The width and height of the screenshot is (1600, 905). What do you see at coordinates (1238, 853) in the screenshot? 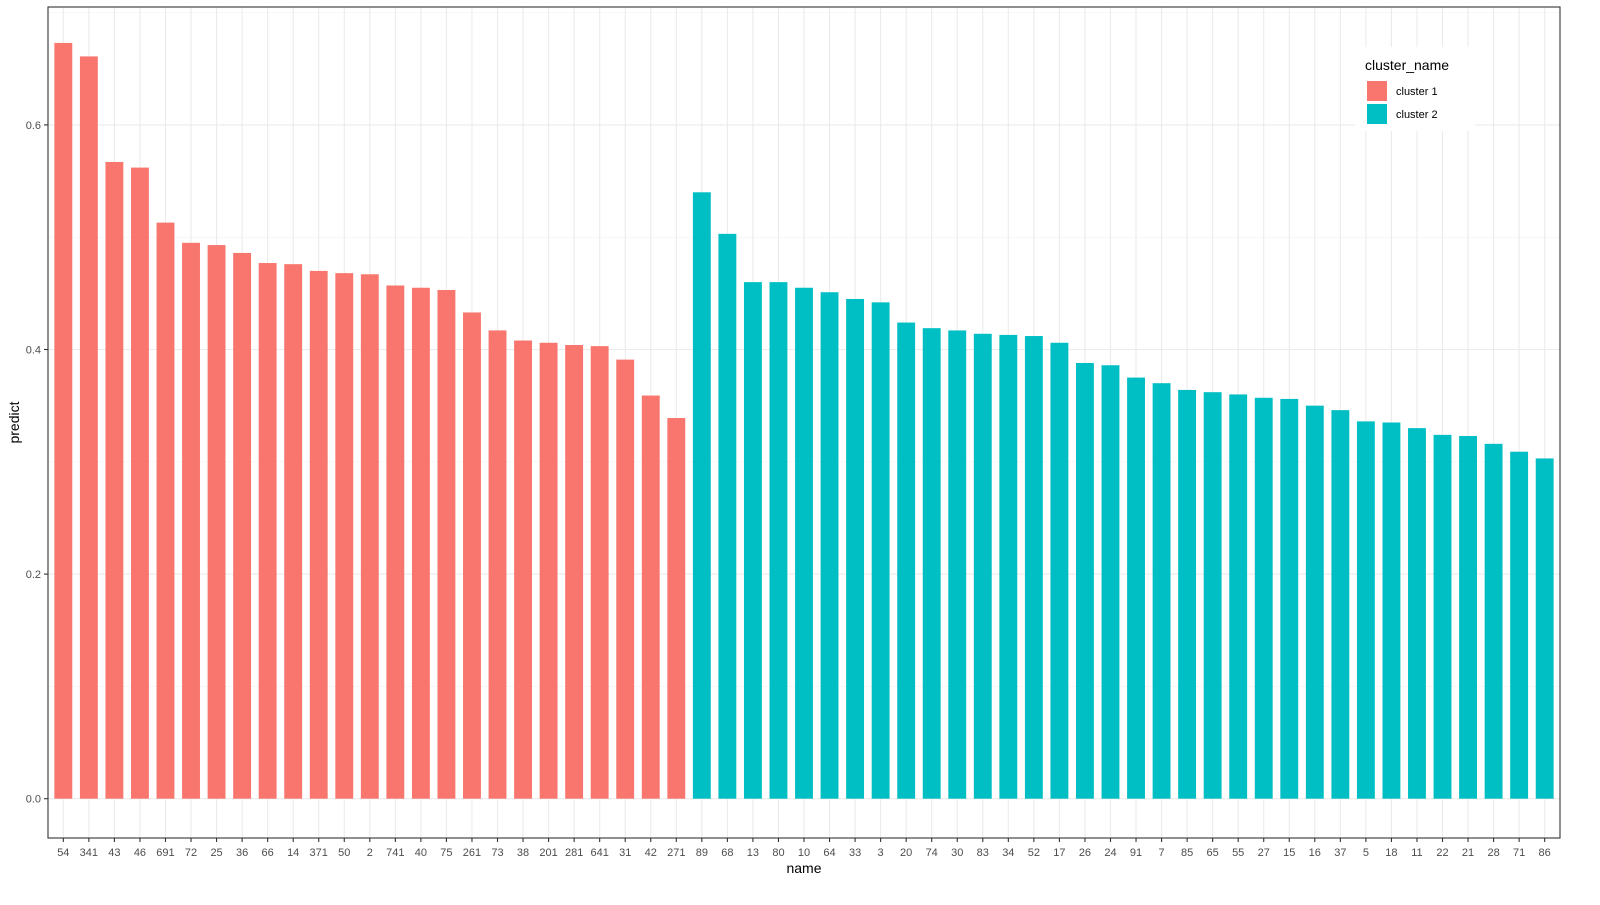
I see `x-tick-label: 55` at bounding box center [1238, 853].